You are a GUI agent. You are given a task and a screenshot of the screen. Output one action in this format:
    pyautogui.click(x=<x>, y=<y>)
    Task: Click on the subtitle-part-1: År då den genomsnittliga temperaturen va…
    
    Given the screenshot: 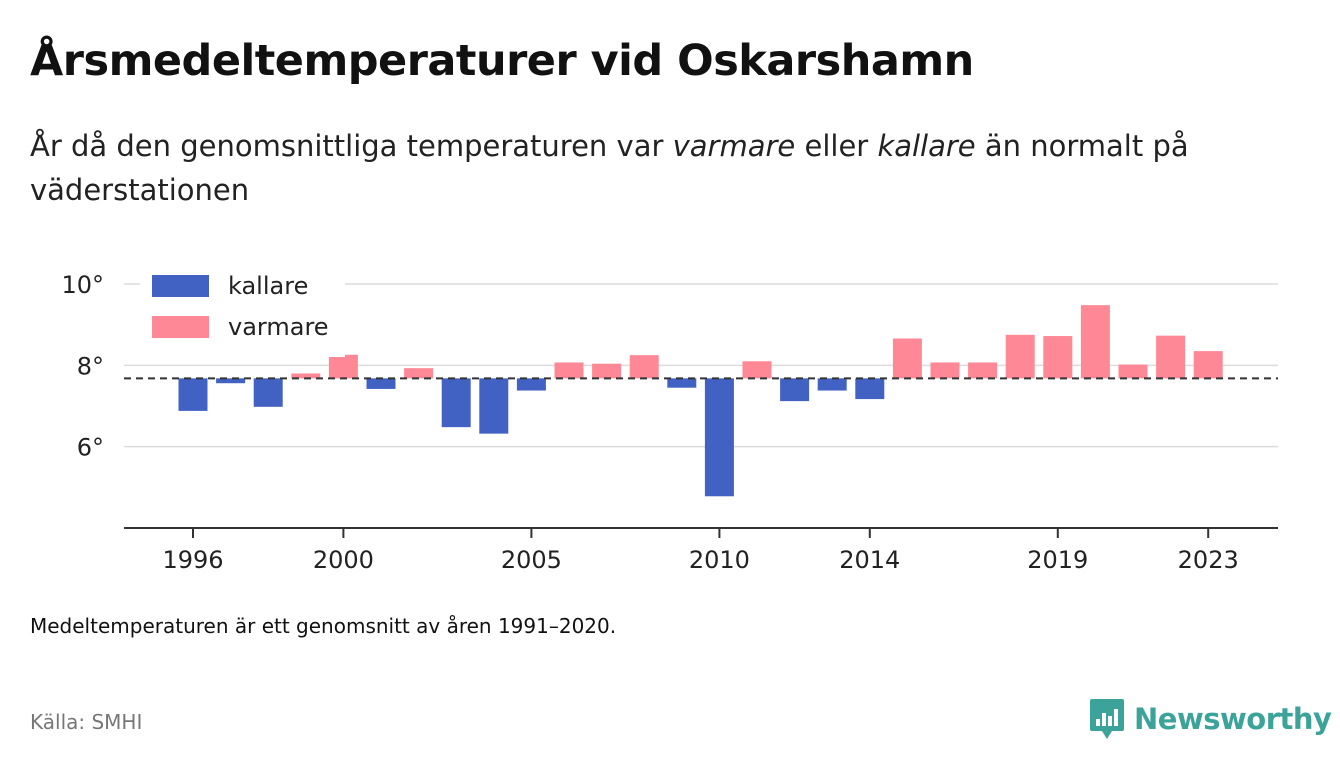 What is the action you would take?
    pyautogui.click(x=351, y=146)
    